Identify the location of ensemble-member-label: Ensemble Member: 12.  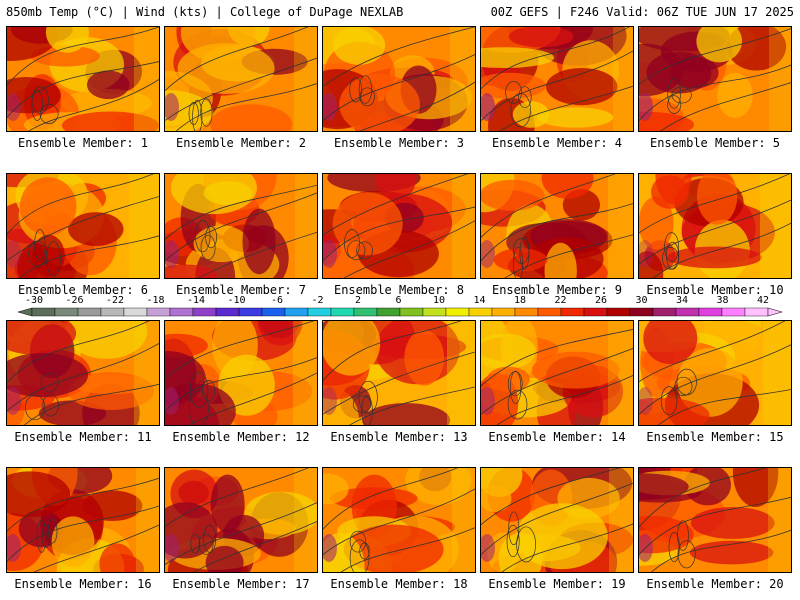
(241, 437).